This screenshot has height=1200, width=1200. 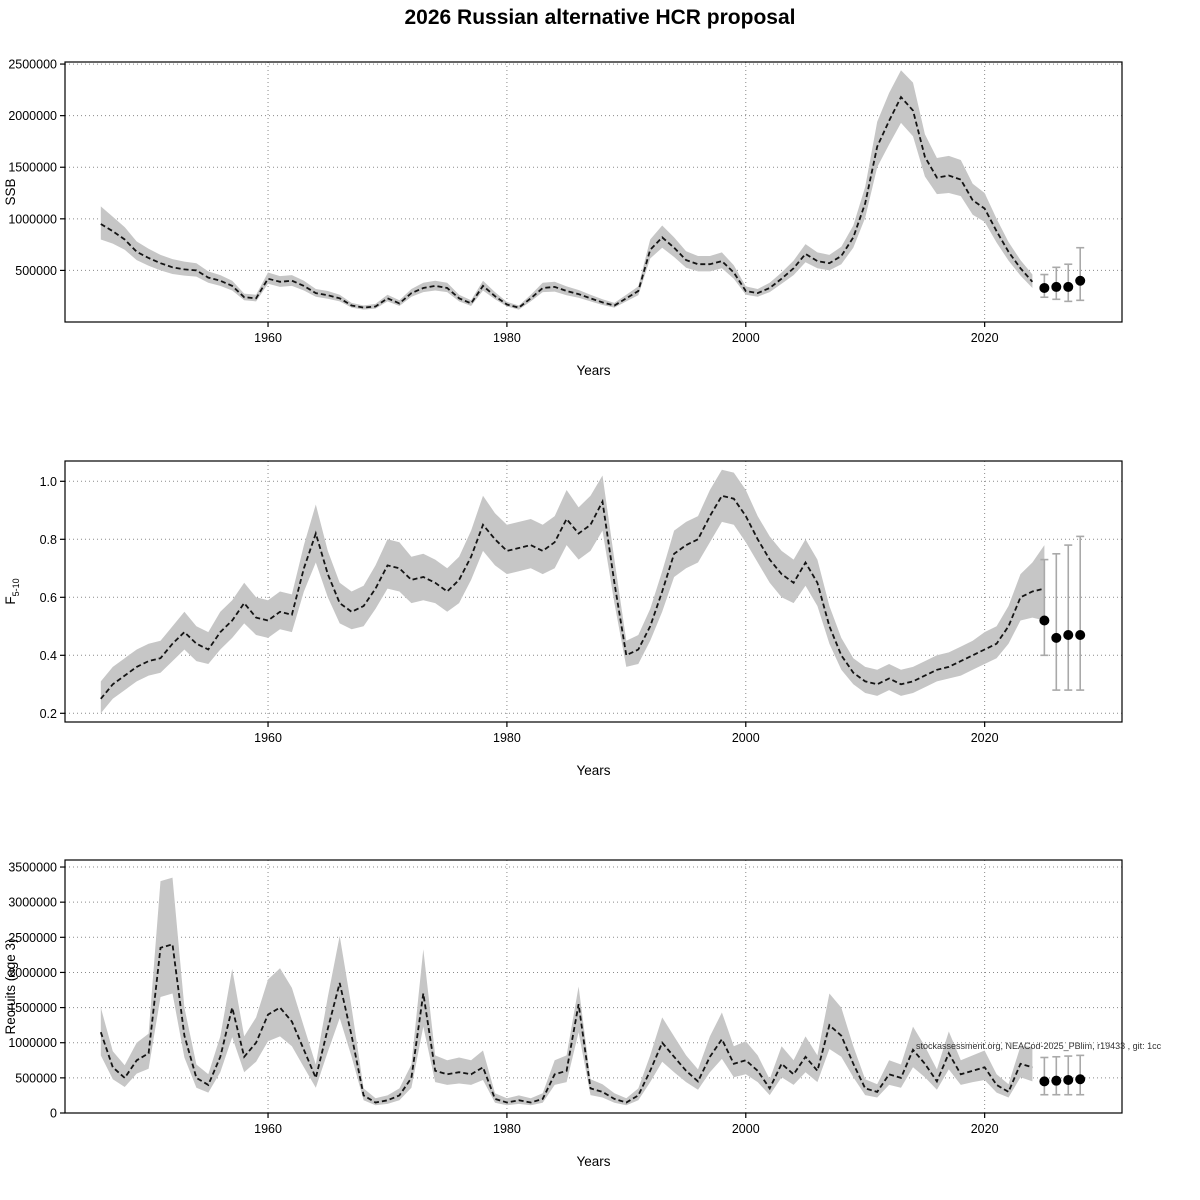 I want to click on y-axis-title: Recruits (age 3), so click(x=10, y=986).